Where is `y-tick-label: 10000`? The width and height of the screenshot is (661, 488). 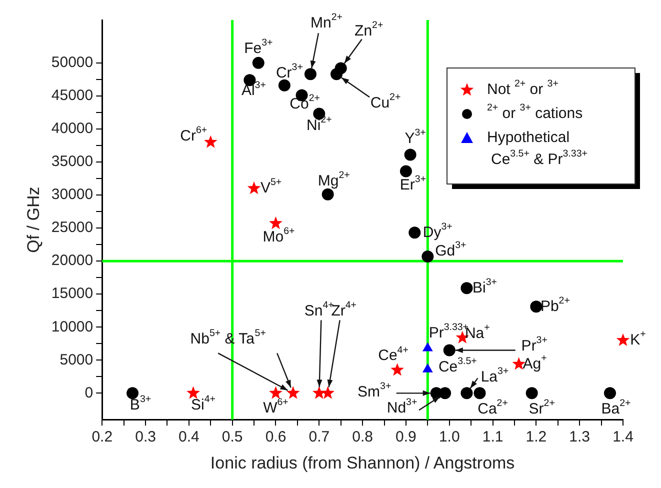
y-tick-label: 10000 is located at coordinates (72, 327).